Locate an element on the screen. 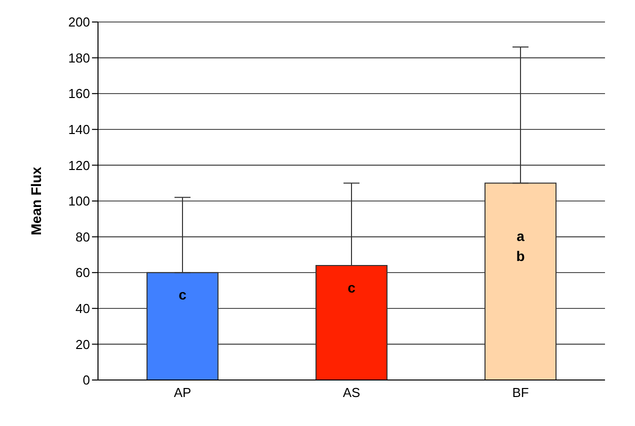  y-tick-label: 0 is located at coordinates (86, 380).